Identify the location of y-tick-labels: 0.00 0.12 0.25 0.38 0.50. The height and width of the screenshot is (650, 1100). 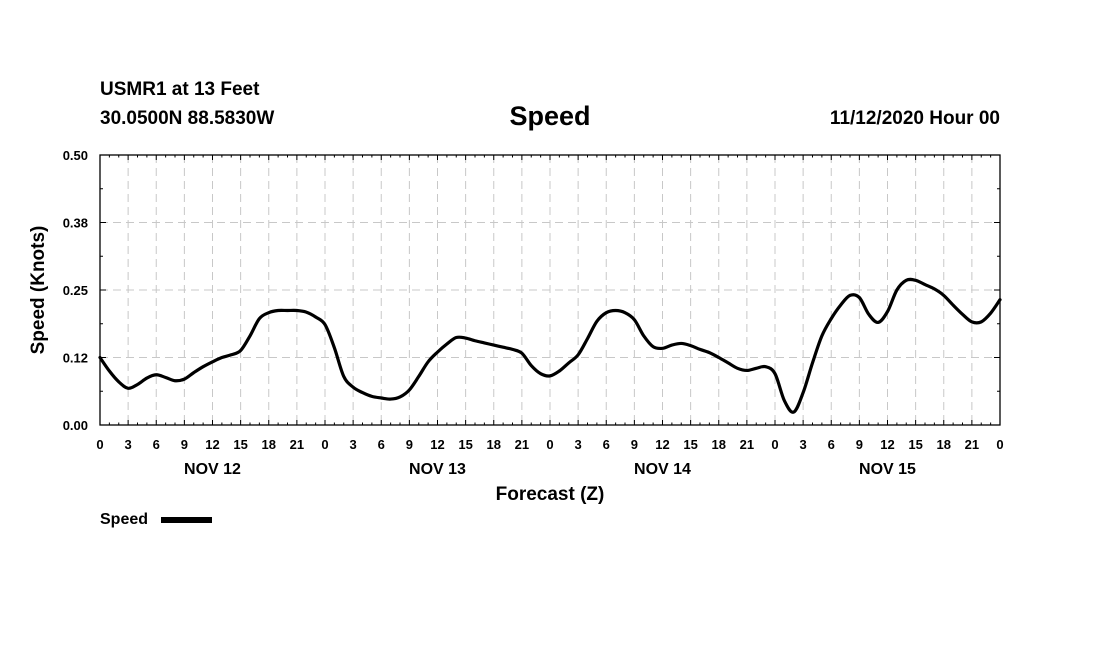
(75, 290).